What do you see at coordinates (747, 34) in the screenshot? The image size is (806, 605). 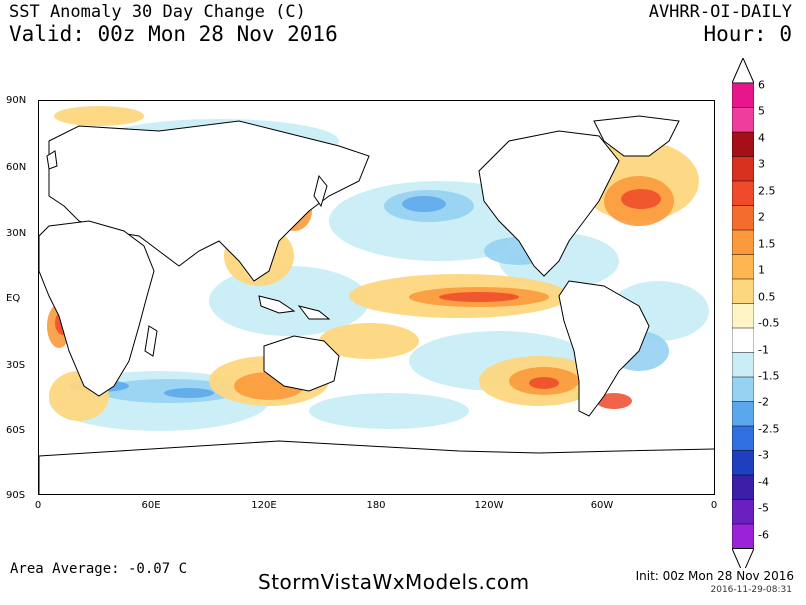 I see `forecast-hour: Hour: 0` at bounding box center [747, 34].